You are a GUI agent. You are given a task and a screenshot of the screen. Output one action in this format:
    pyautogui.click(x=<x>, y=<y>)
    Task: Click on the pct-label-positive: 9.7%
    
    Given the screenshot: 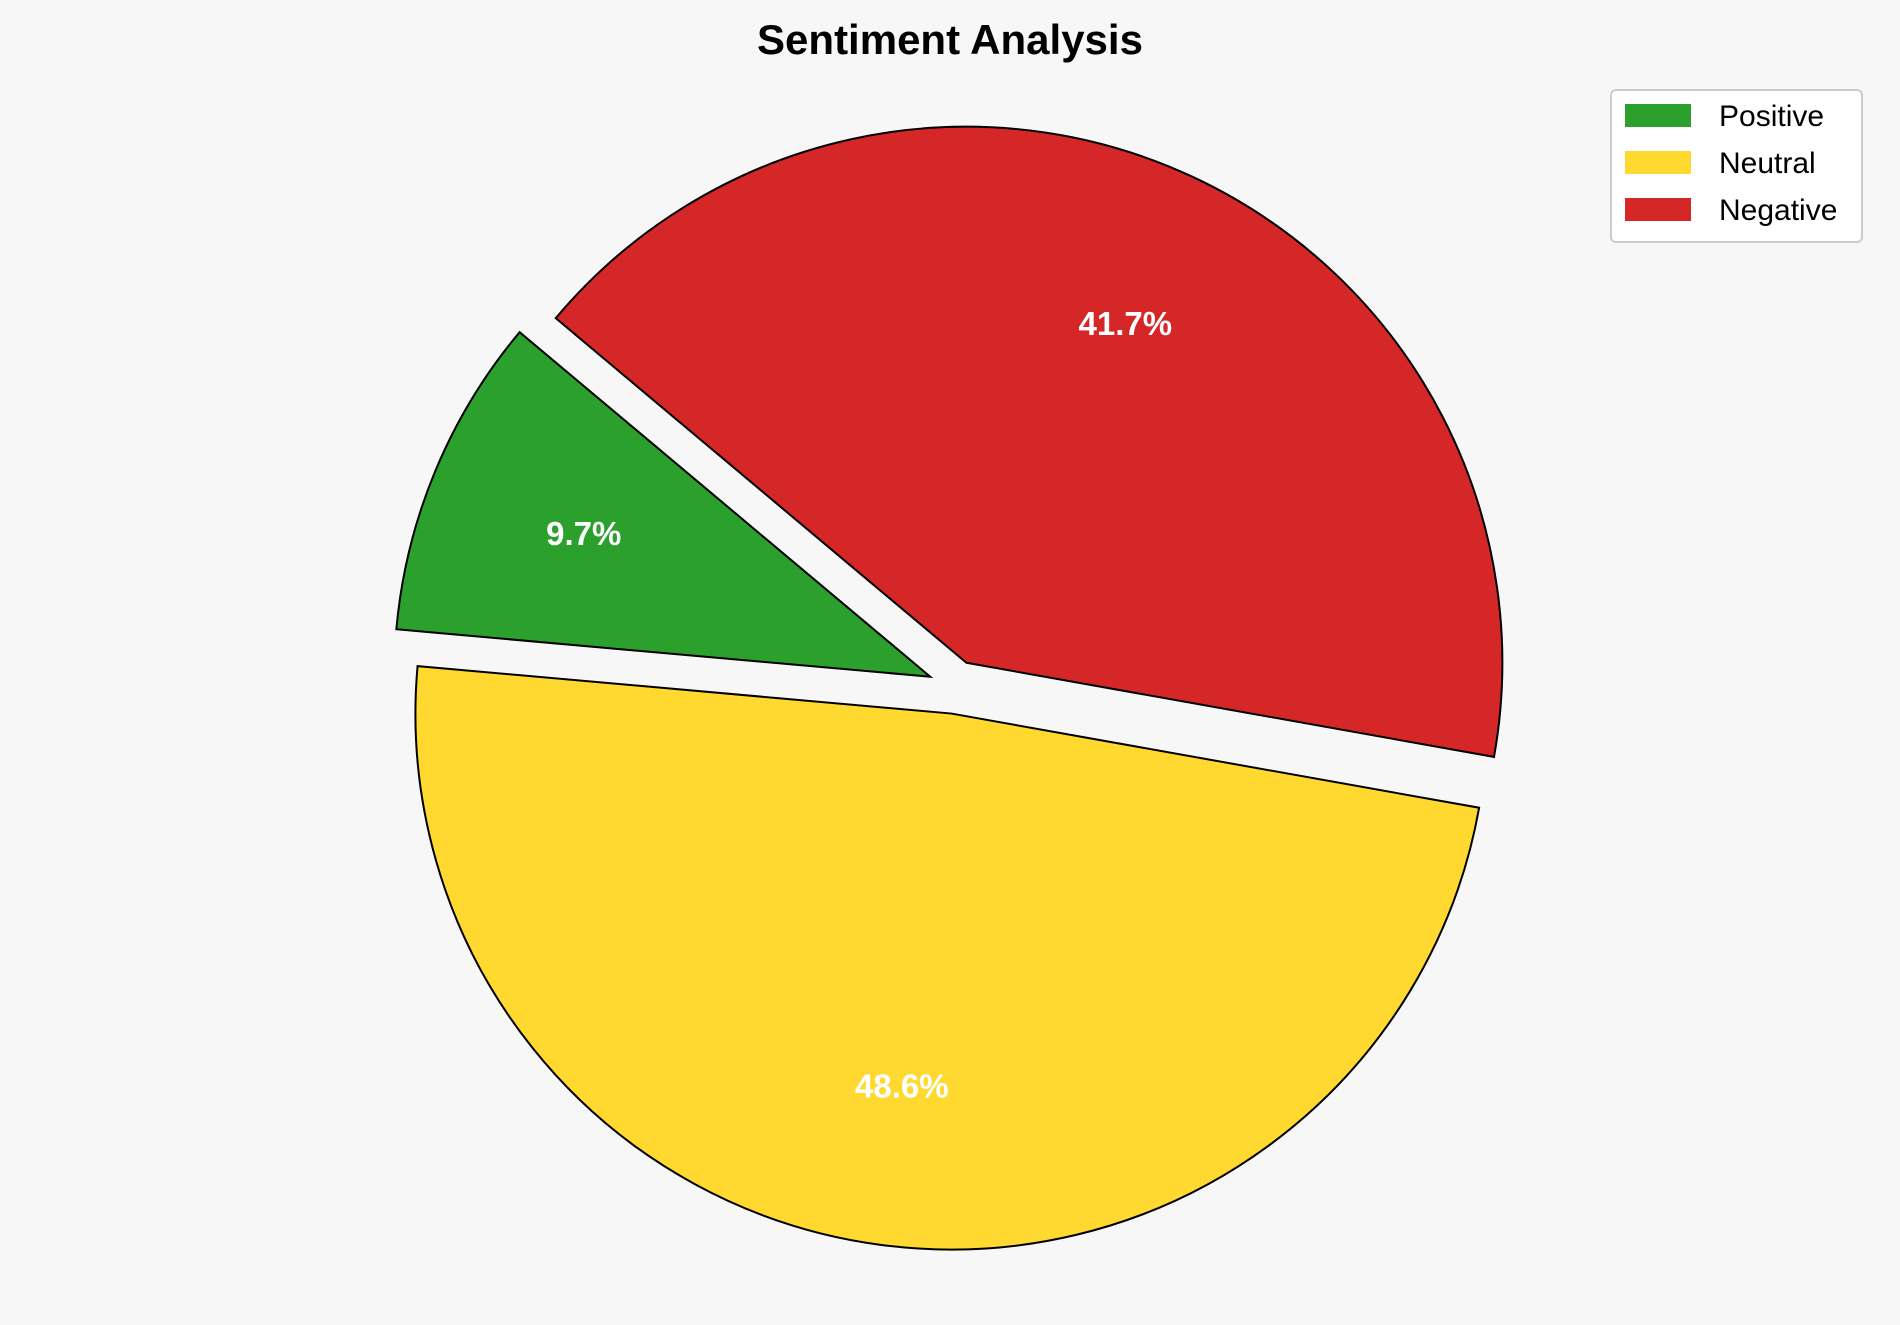 What is the action you would take?
    pyautogui.click(x=583, y=533)
    